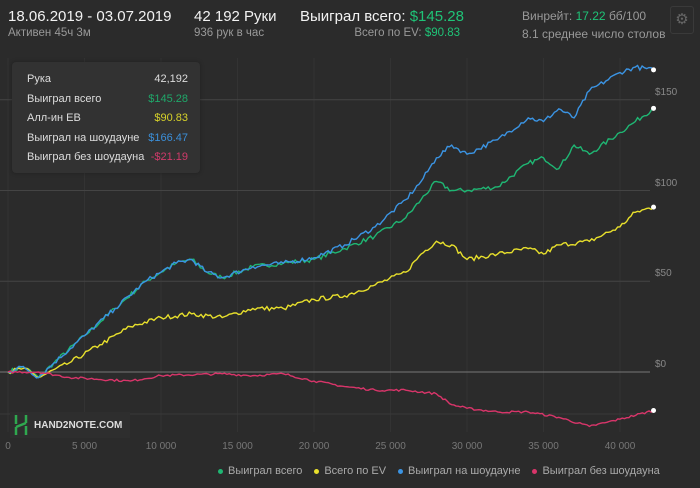 This screenshot has height=488, width=700. I want to click on ev-value: $90.83, so click(442, 33).